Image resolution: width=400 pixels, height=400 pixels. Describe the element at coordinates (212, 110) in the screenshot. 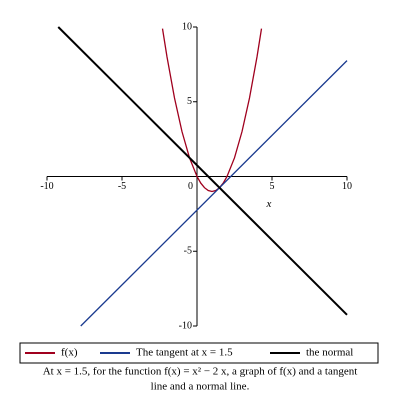

I see `curve` at that location.